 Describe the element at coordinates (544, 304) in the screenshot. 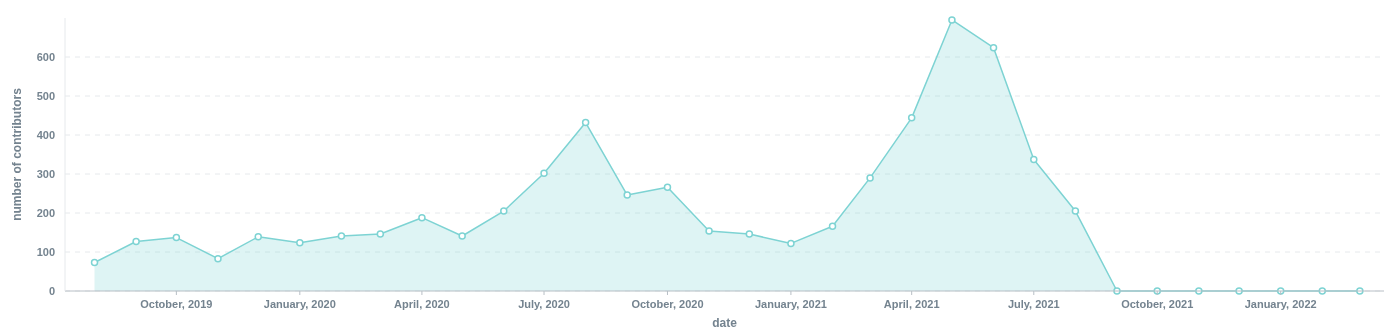

I see `x-tick-label: July, 2020` at that location.